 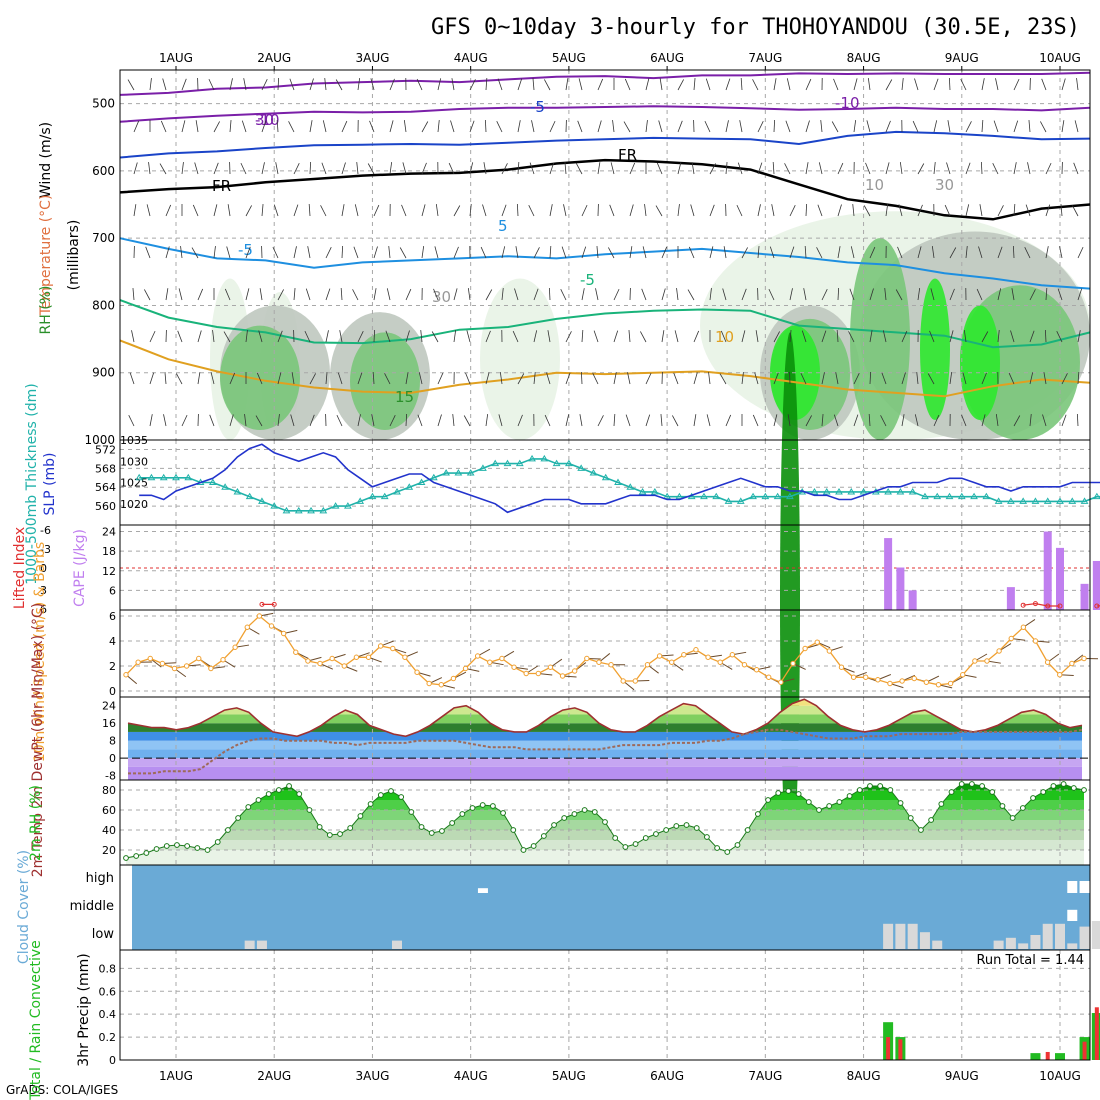 What do you see at coordinates (724, 337) in the screenshot?
I see `isotherm-label: 10` at bounding box center [724, 337].